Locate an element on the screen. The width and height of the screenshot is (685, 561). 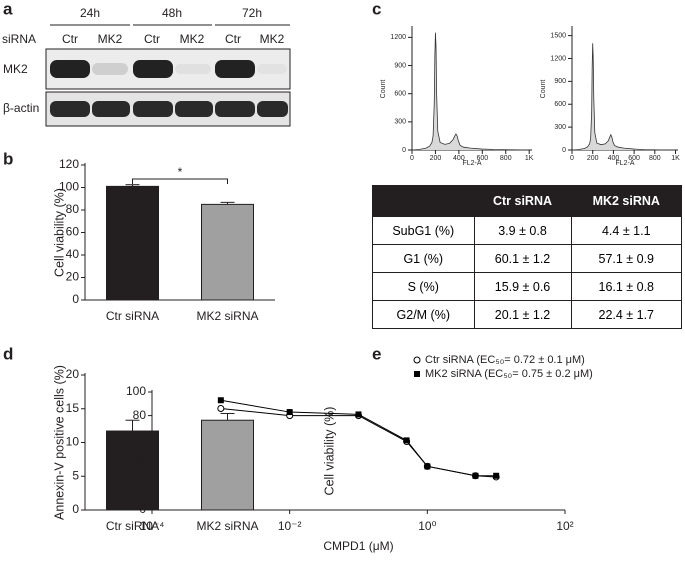
row-header: SubG1 (%) is located at coordinates (423, 230).